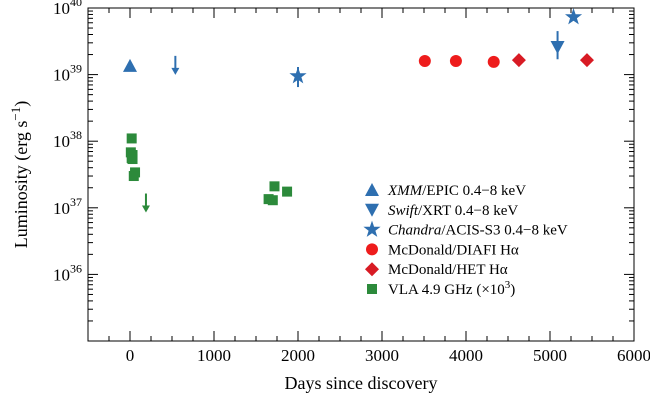 The height and width of the screenshot is (396, 650). I want to click on y-axis-label: Luminosity (erg s−1), so click(20, 175).